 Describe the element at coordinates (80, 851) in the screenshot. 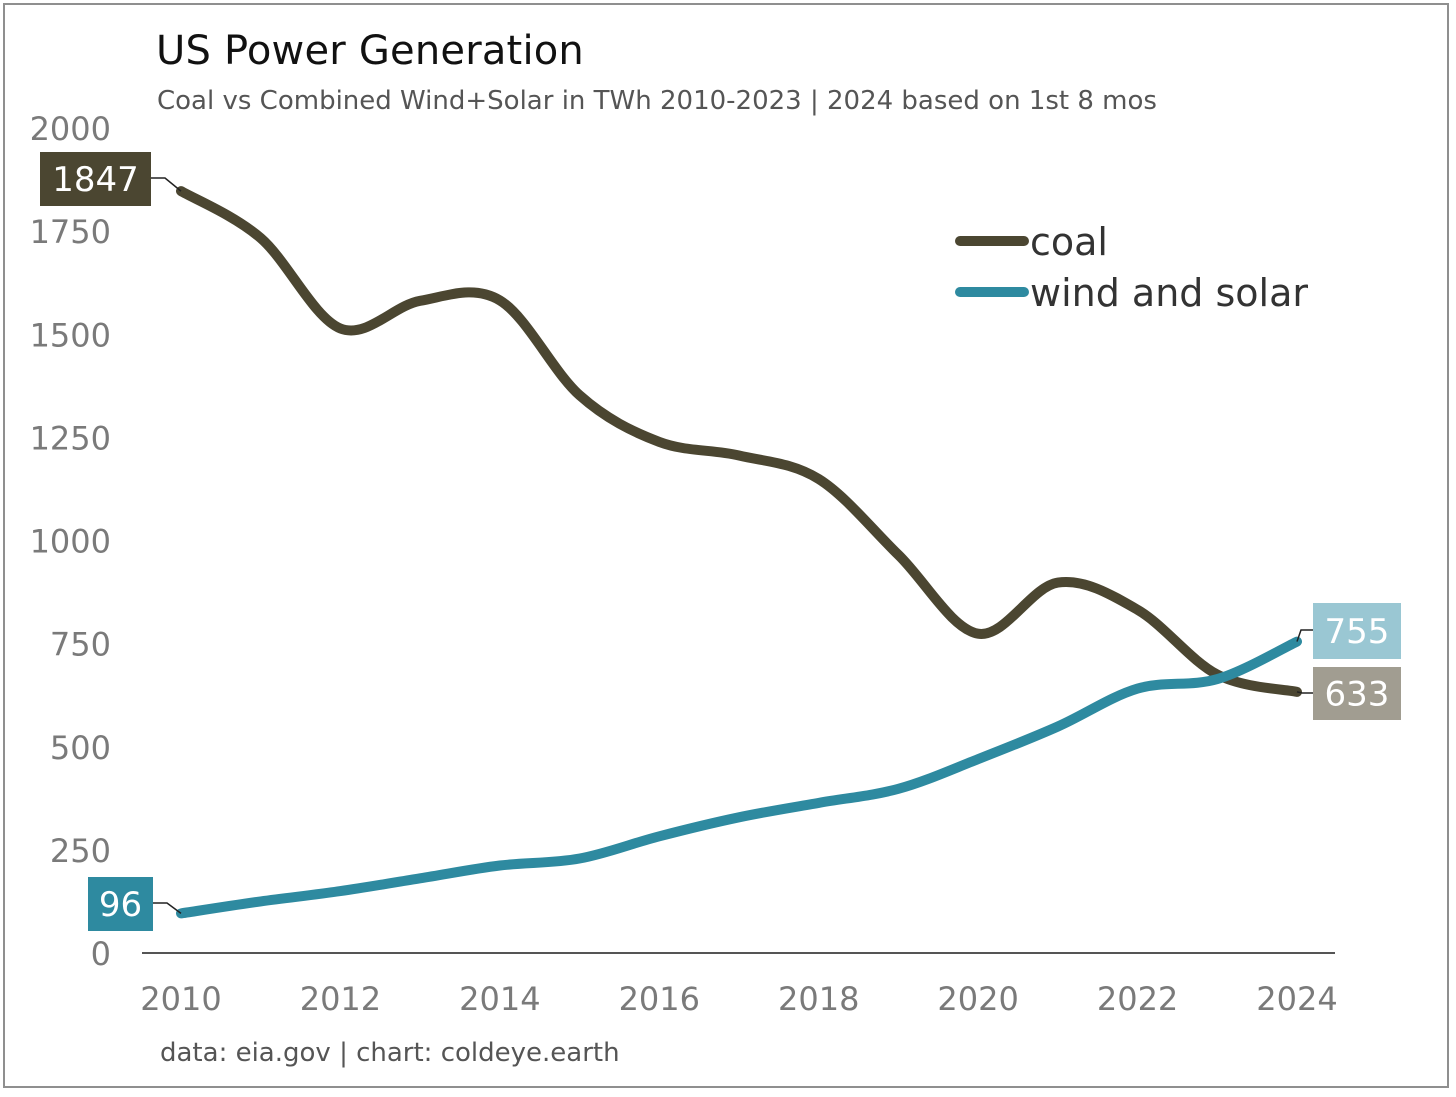

I see `y-tick-label: 250` at that location.